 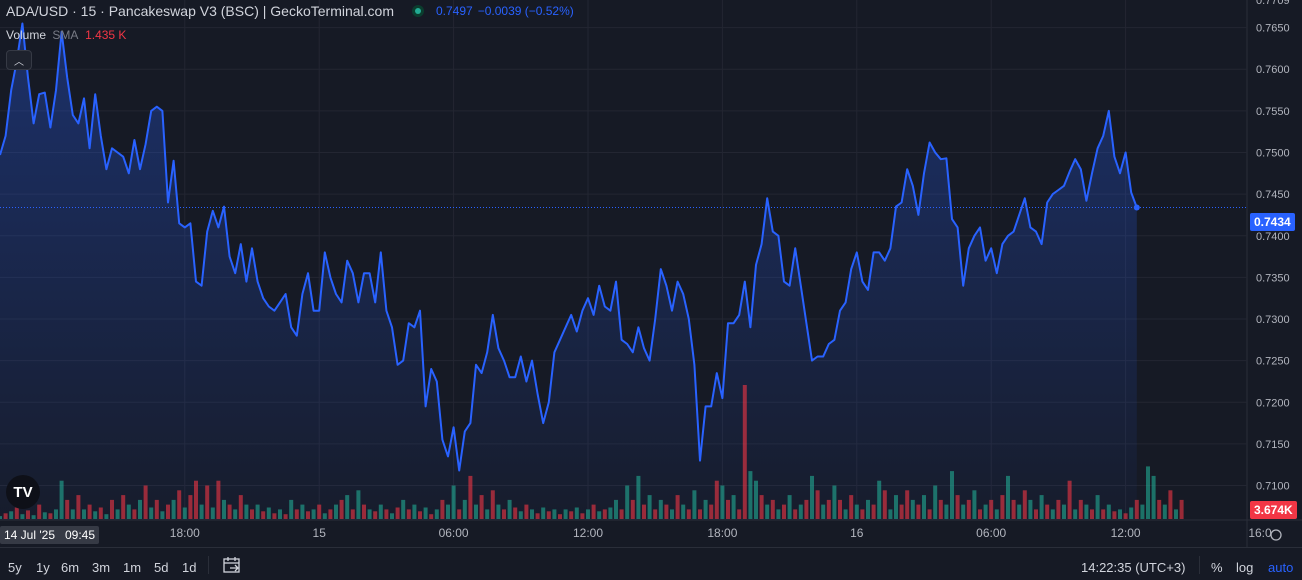 I want to click on timeframe-1d-button: 1d, so click(x=189, y=567).